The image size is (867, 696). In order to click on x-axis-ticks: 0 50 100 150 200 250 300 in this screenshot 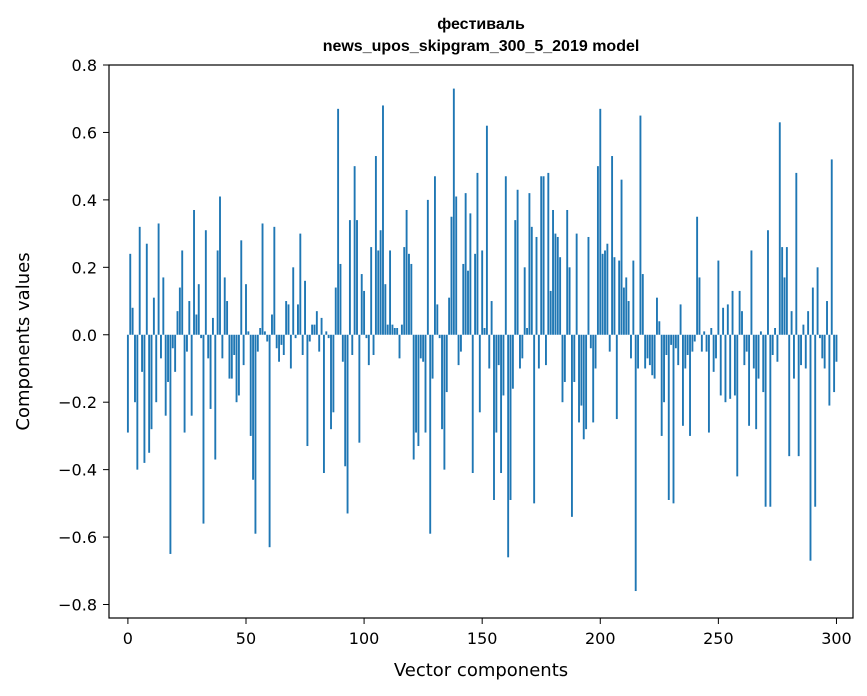, I will do `click(487, 633)`.